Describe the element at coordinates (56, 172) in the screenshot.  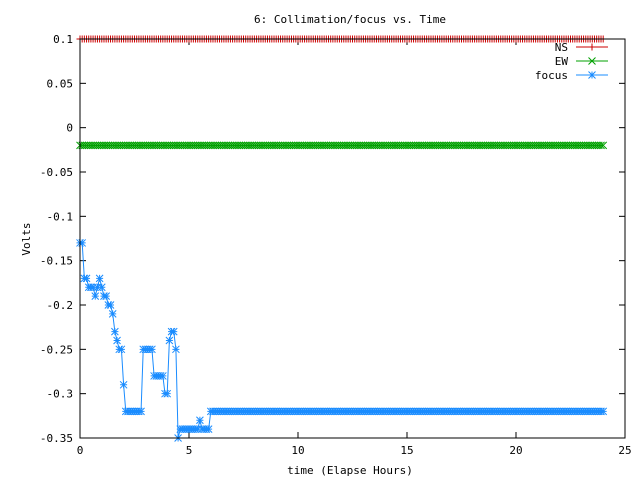
I see `y-tick-label: -0.05` at that location.